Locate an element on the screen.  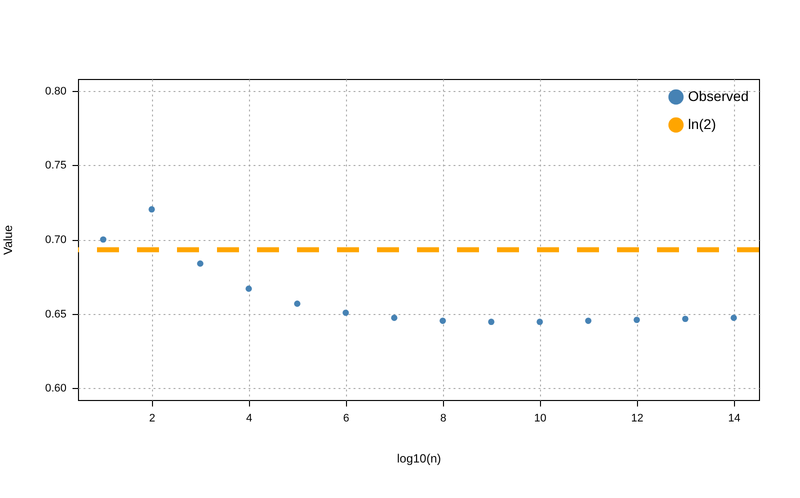
y-tick-label: 0.80 is located at coordinates (55, 91).